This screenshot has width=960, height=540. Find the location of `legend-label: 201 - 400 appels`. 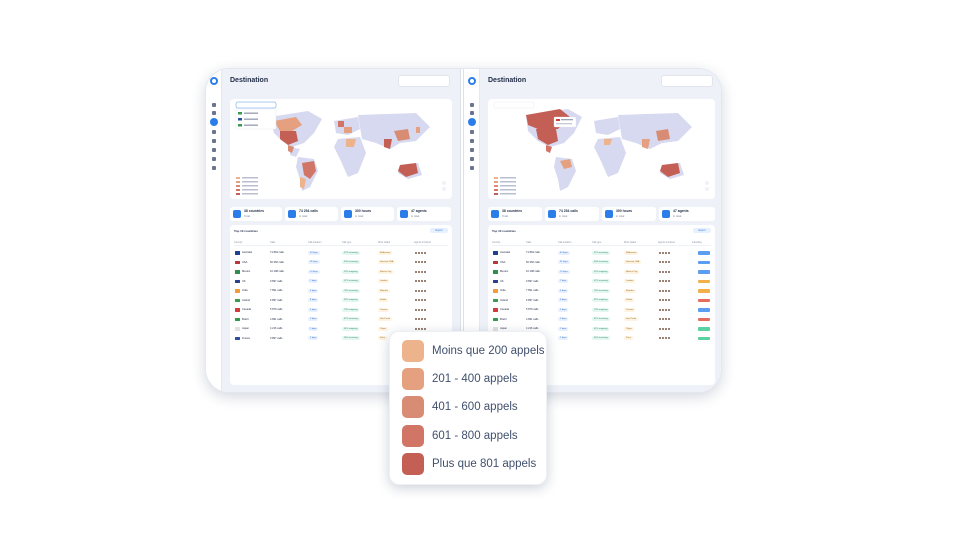

legend-label: 201 - 400 appels is located at coordinates (475, 379).